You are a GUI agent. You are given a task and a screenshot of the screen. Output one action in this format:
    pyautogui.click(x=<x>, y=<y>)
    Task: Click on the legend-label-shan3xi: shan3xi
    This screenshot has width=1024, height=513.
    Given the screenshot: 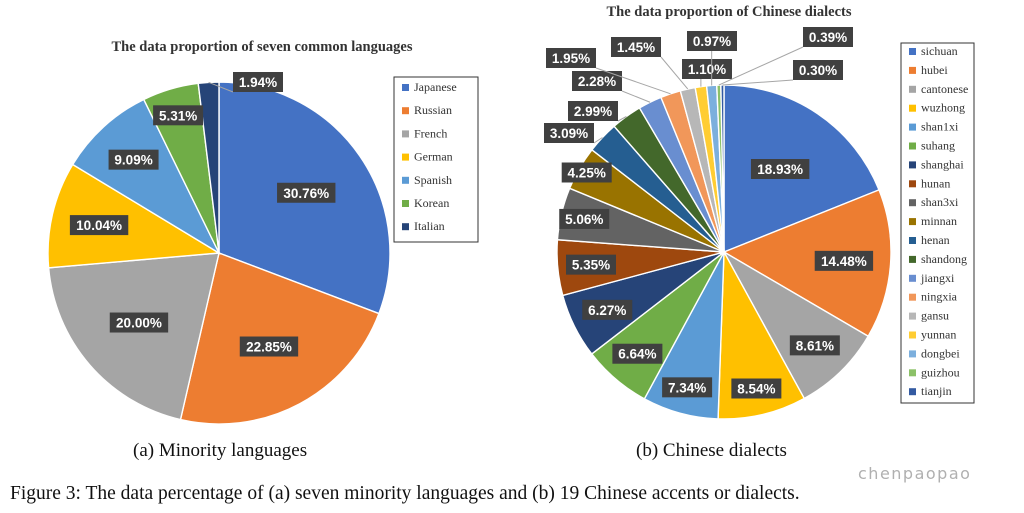 What is the action you would take?
    pyautogui.click(x=940, y=202)
    